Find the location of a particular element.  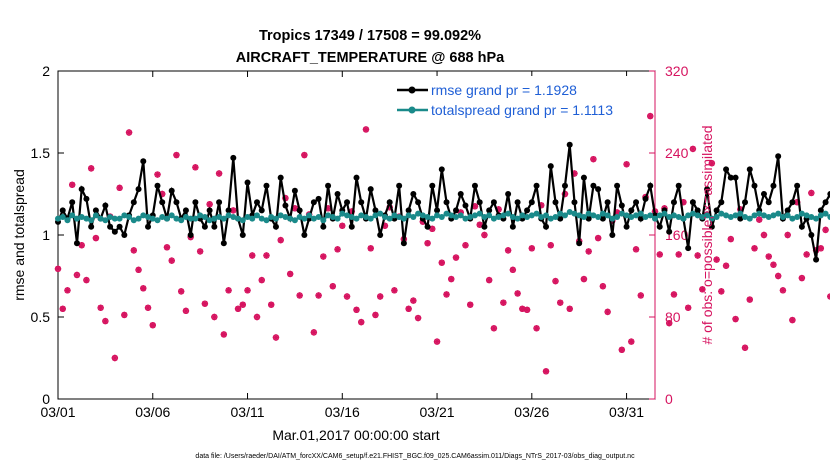

y-axis-right-label: # of obs: o=possible; ×=assimilated is located at coordinates (707, 234).